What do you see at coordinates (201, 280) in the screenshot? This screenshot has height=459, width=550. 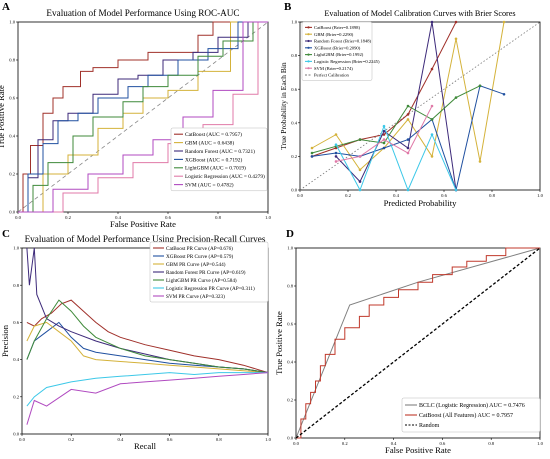 I see `legend-entry: LightGBM PR Curve (AP=0.584)` at bounding box center [201, 280].